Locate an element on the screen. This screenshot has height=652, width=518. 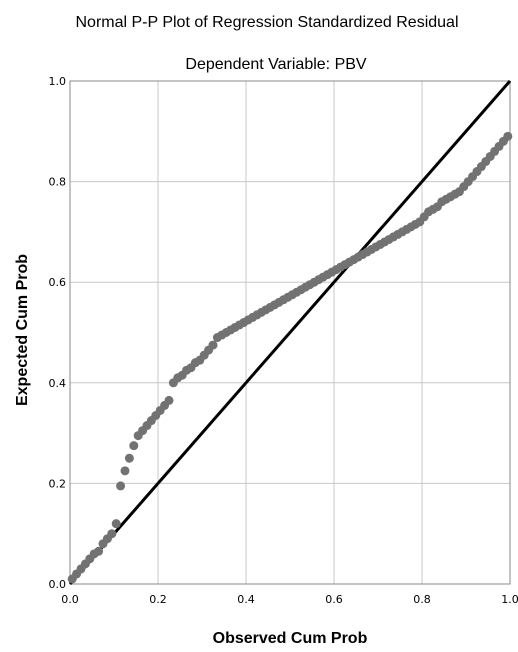
y-tick-label: 0.4 is located at coordinates (58, 383).